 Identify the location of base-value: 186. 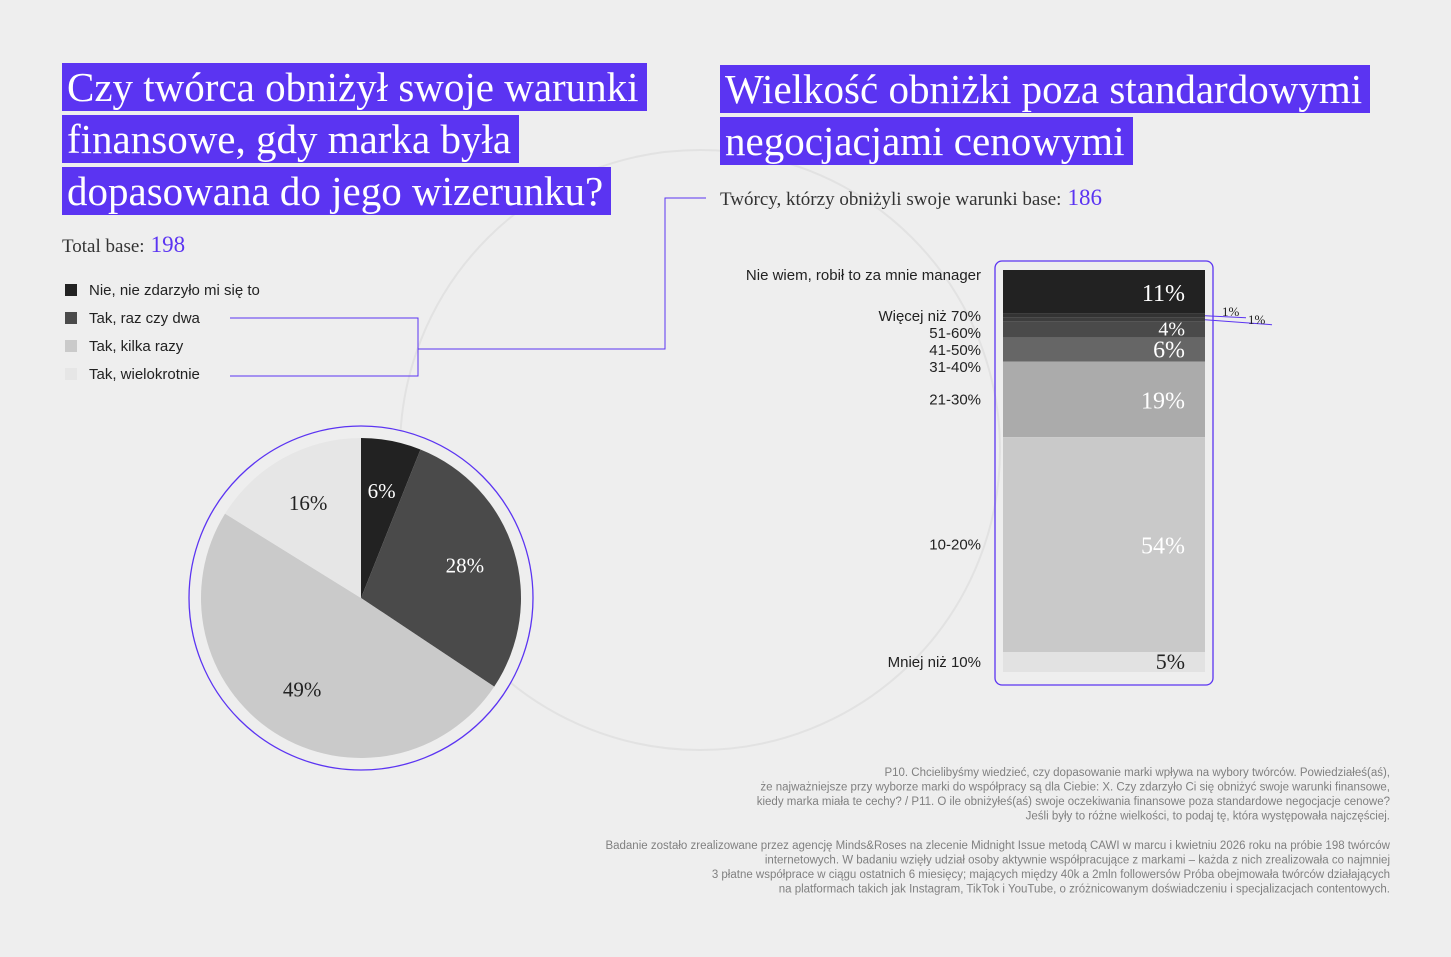
(1084, 197).